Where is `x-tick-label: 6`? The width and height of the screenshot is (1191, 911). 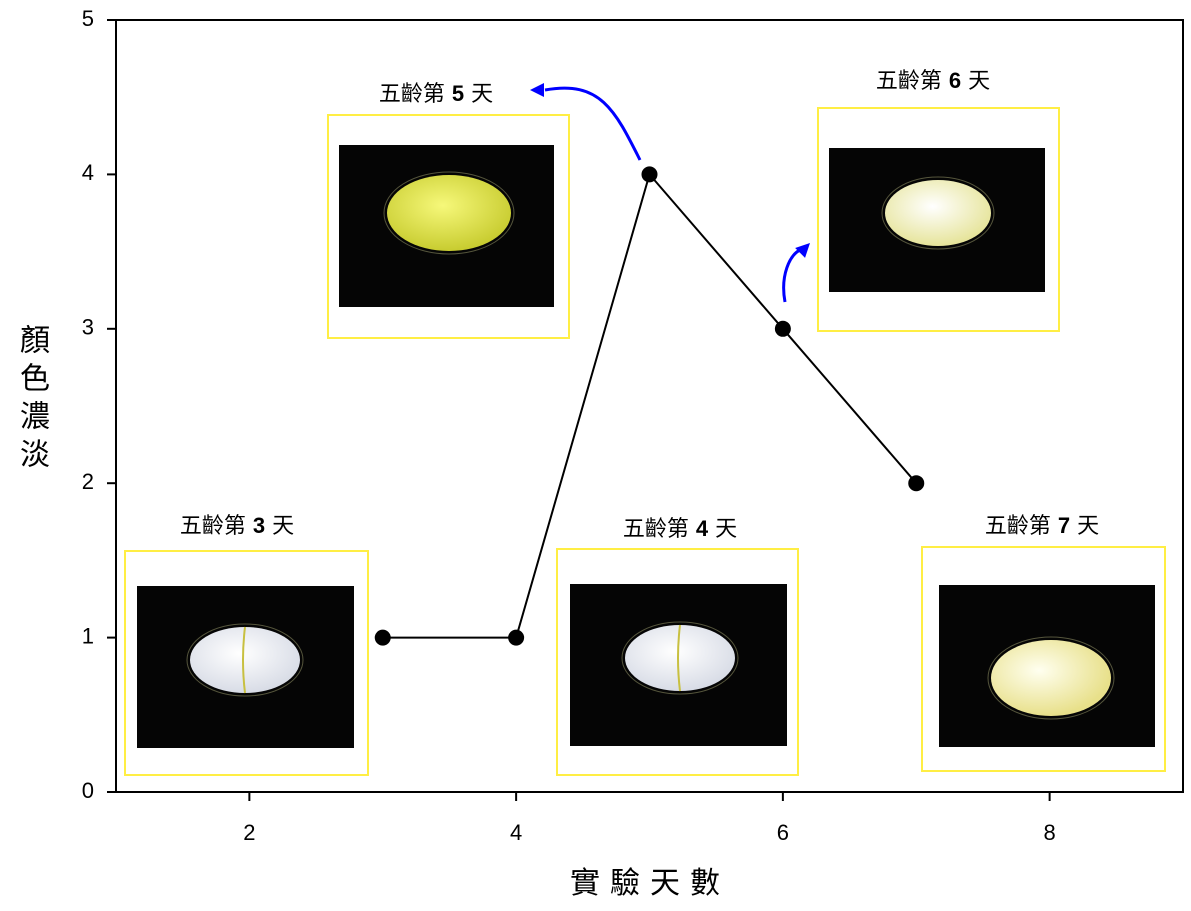
x-tick-label: 6 is located at coordinates (783, 832).